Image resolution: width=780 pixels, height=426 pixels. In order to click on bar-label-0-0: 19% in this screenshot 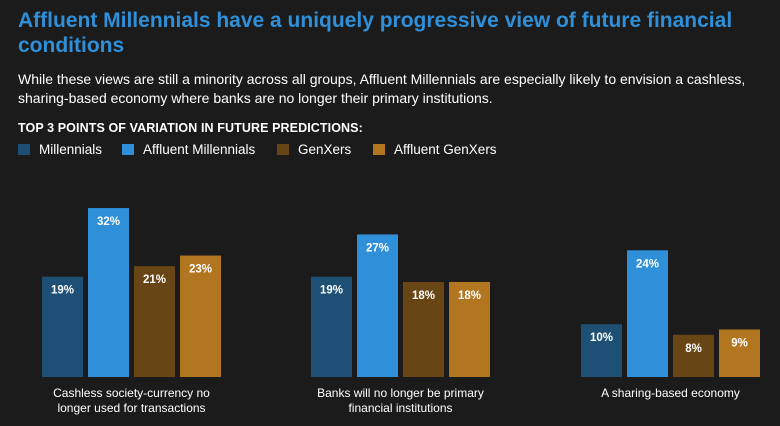, I will do `click(62, 291)`.